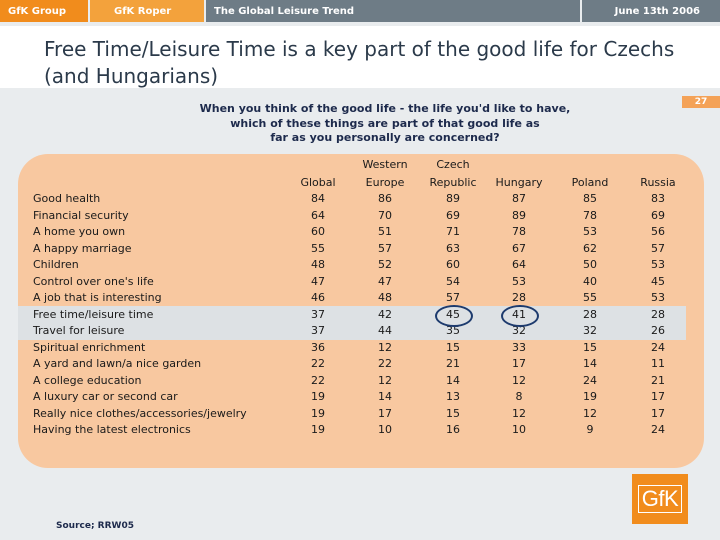 The height and width of the screenshot is (540, 720). What do you see at coordinates (385, 297) in the screenshot?
I see `table-cell: 48` at bounding box center [385, 297].